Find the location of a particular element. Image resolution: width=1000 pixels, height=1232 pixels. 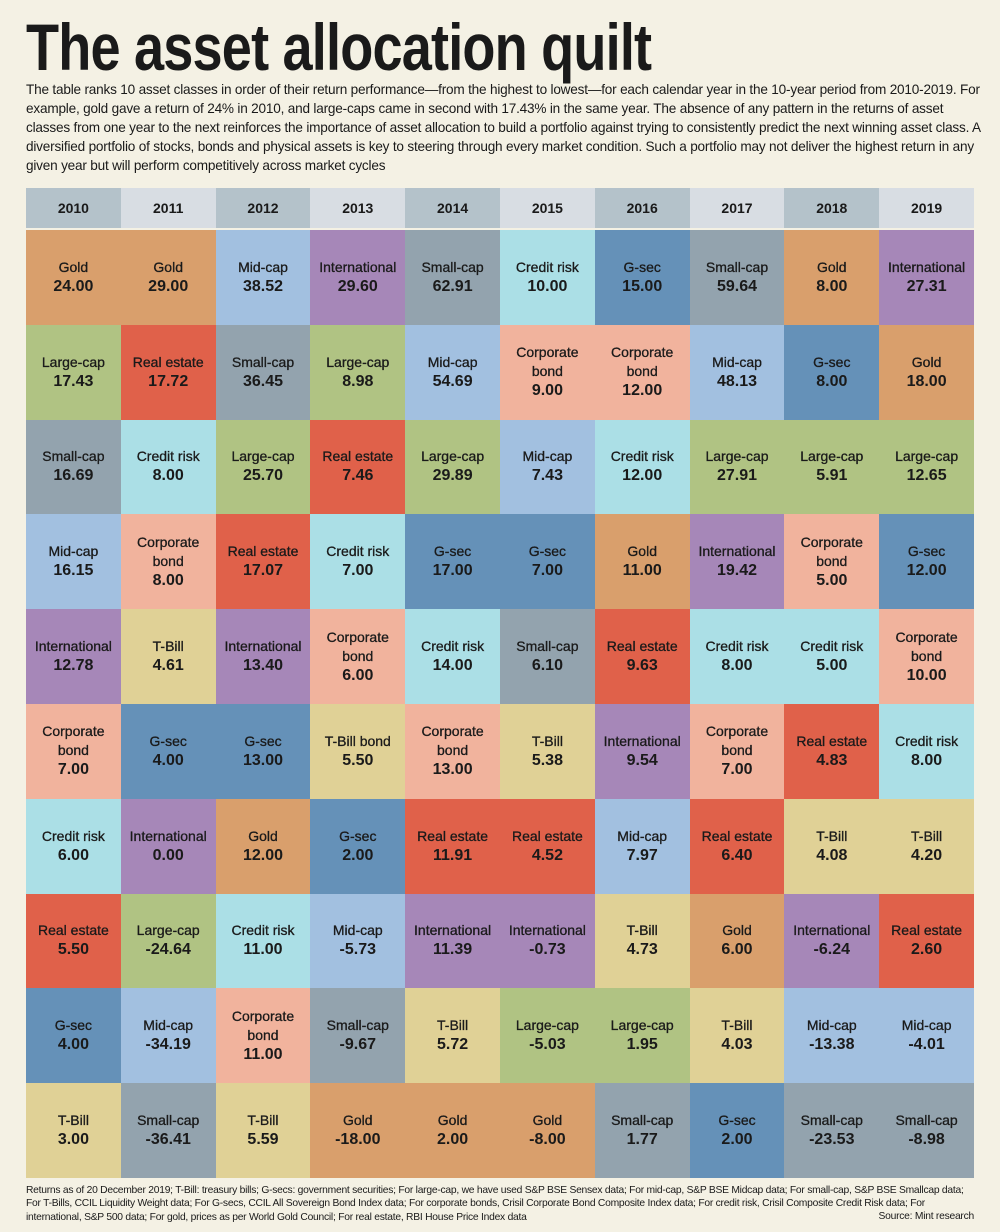

asset-cell: G-sec 4.00 is located at coordinates (168, 751).